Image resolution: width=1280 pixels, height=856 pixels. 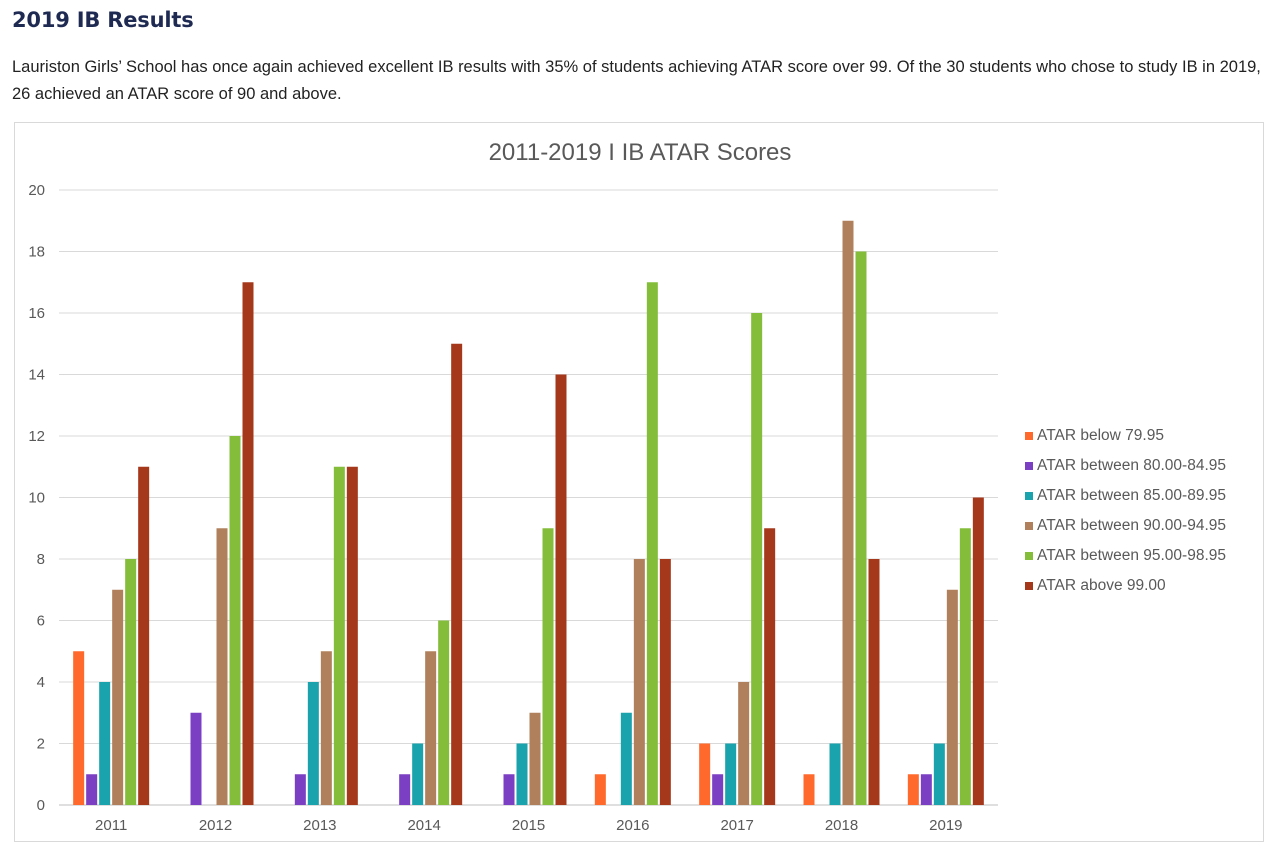 I want to click on legend-label: ATAR between 85.00-89.95, so click(x=1131, y=495).